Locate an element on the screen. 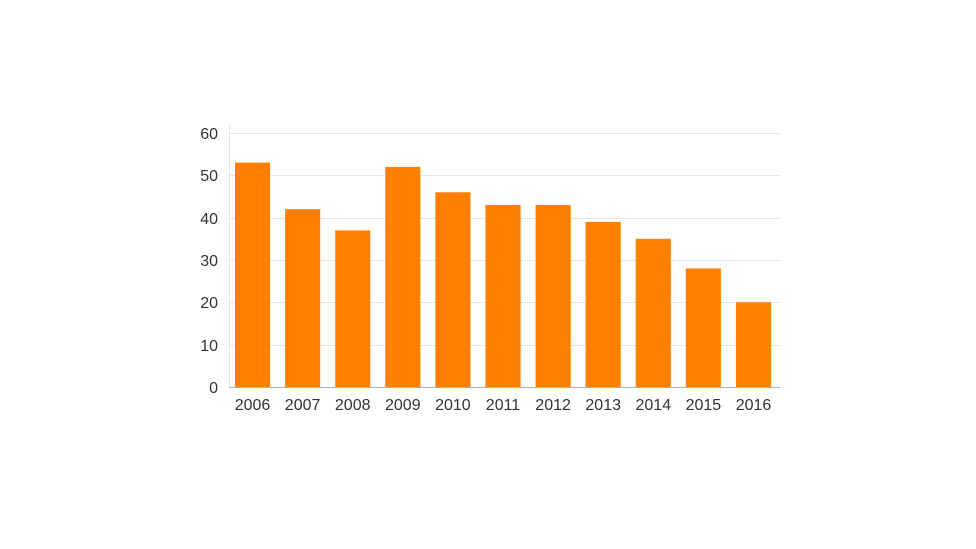 This screenshot has width=976, height=549. x-tick-label: 2012 is located at coordinates (553, 405).